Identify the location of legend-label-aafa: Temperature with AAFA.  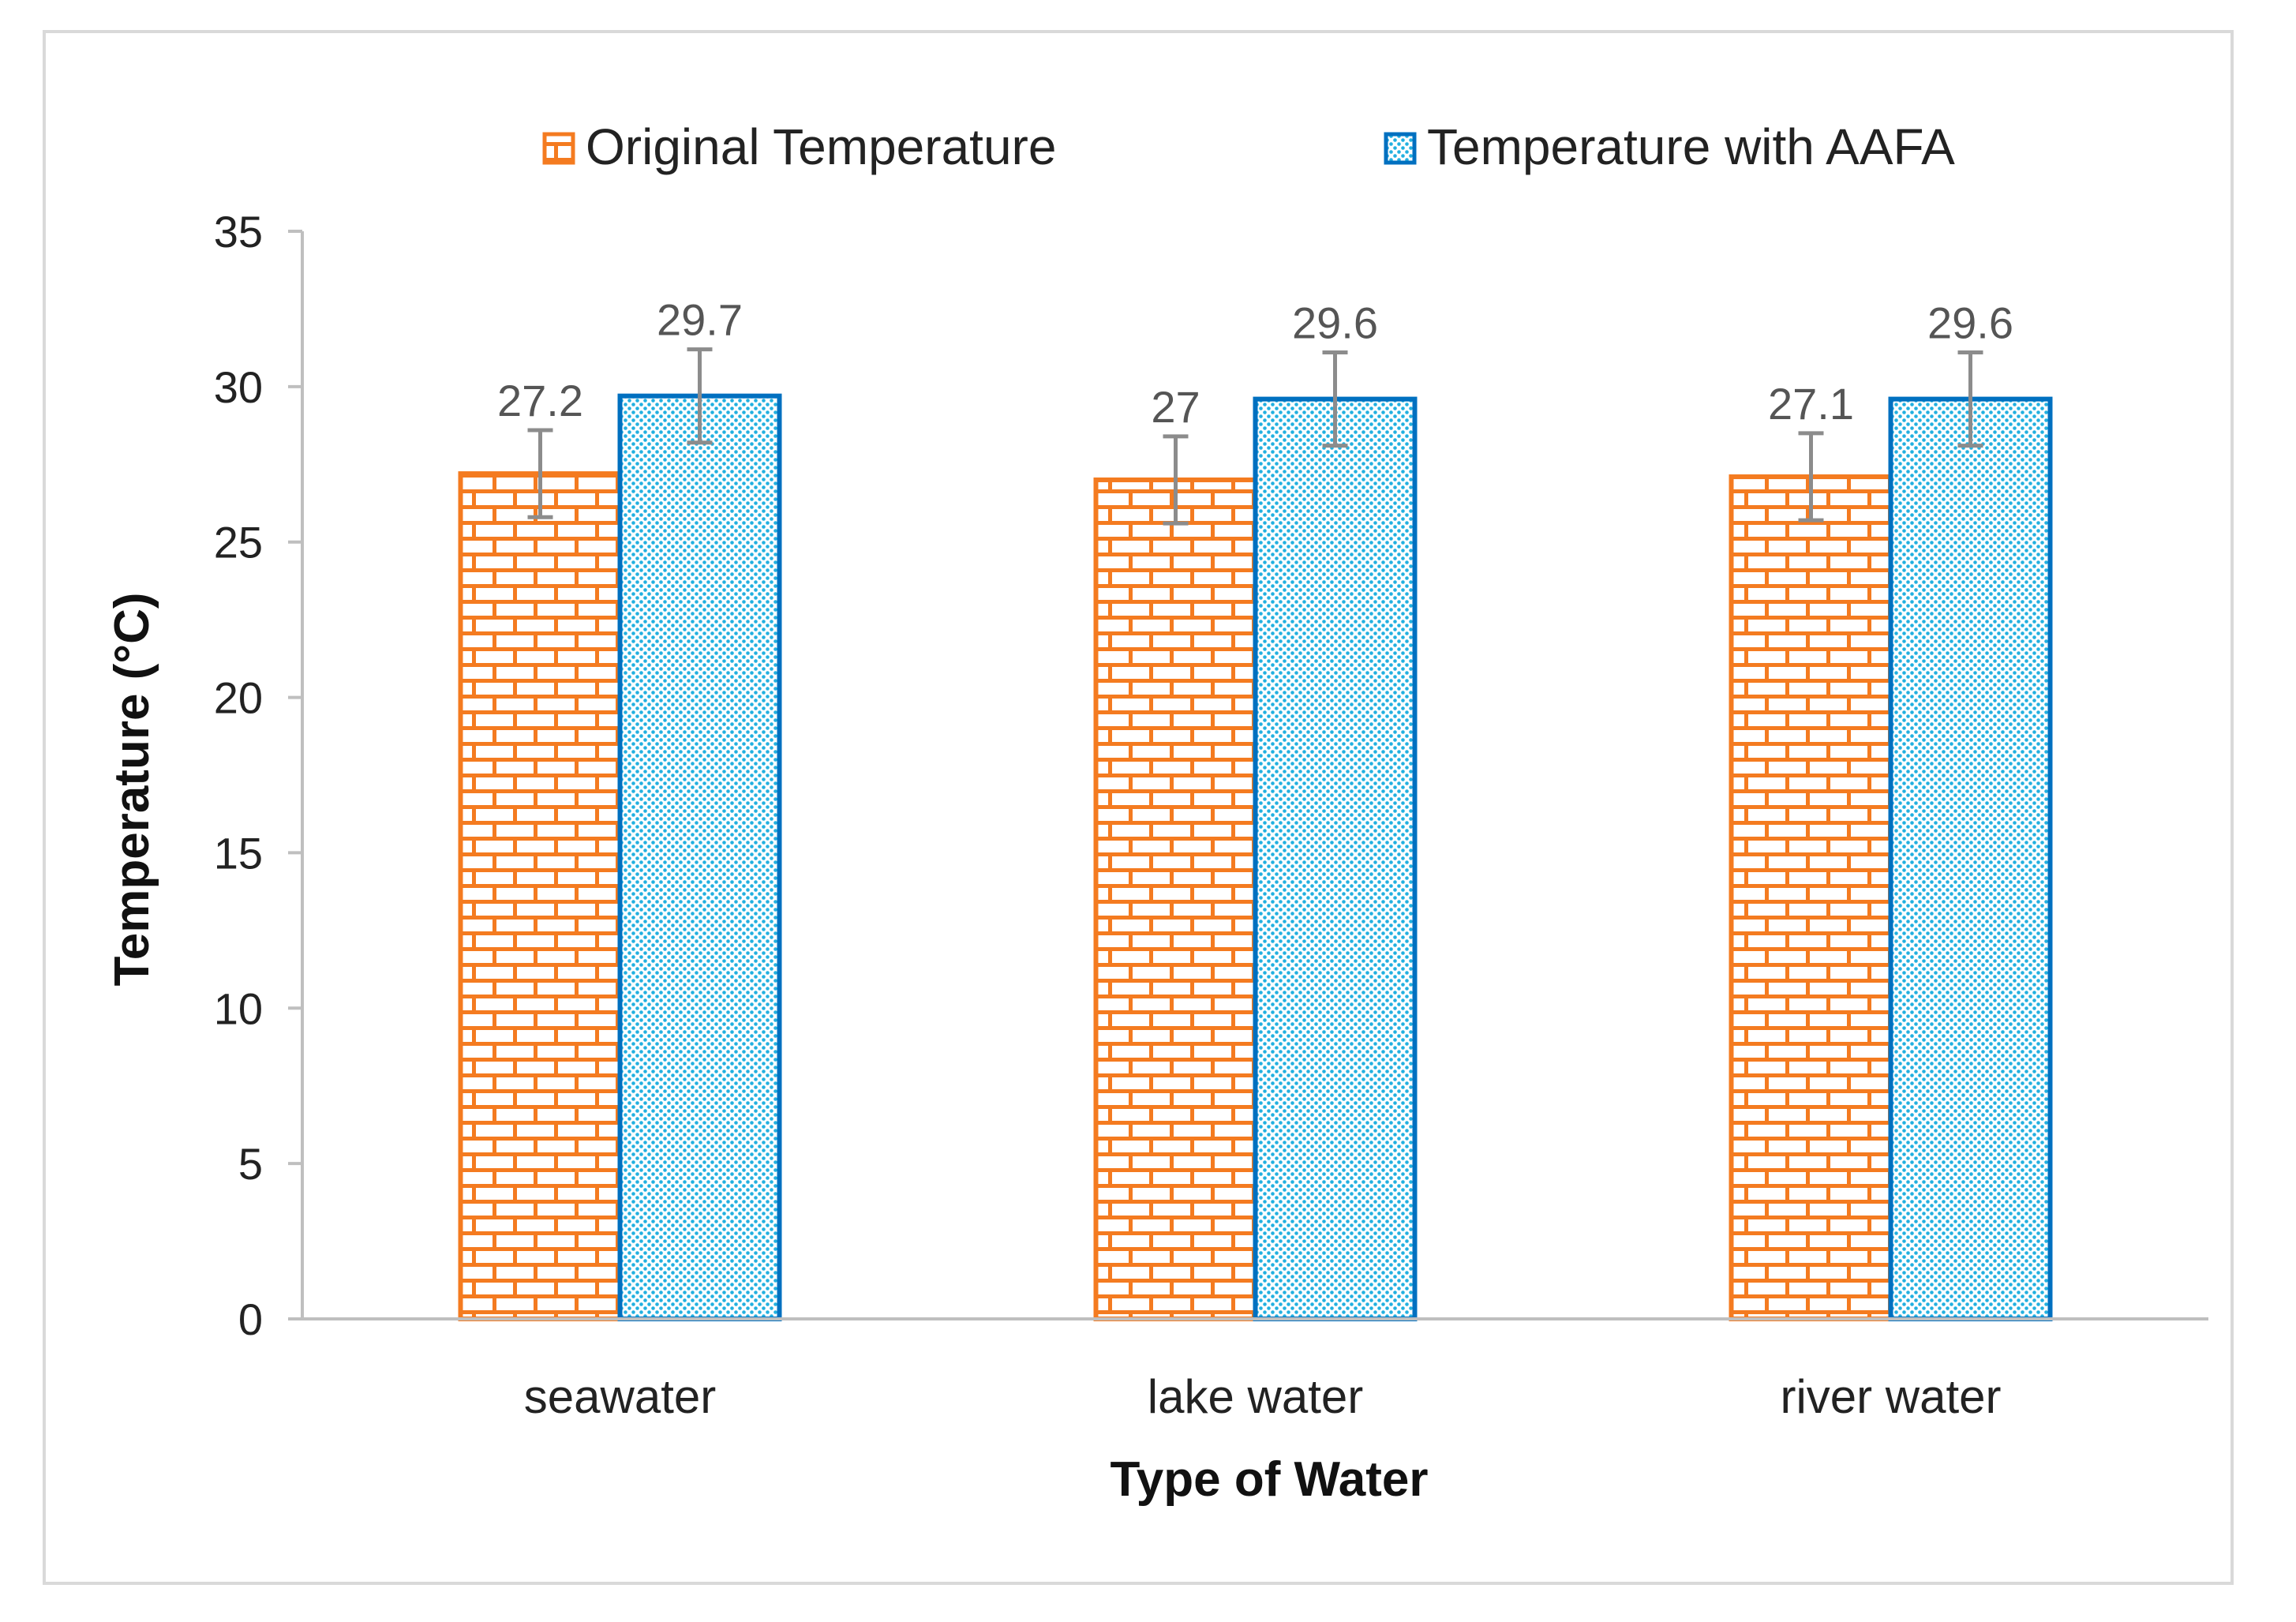
(1691, 146).